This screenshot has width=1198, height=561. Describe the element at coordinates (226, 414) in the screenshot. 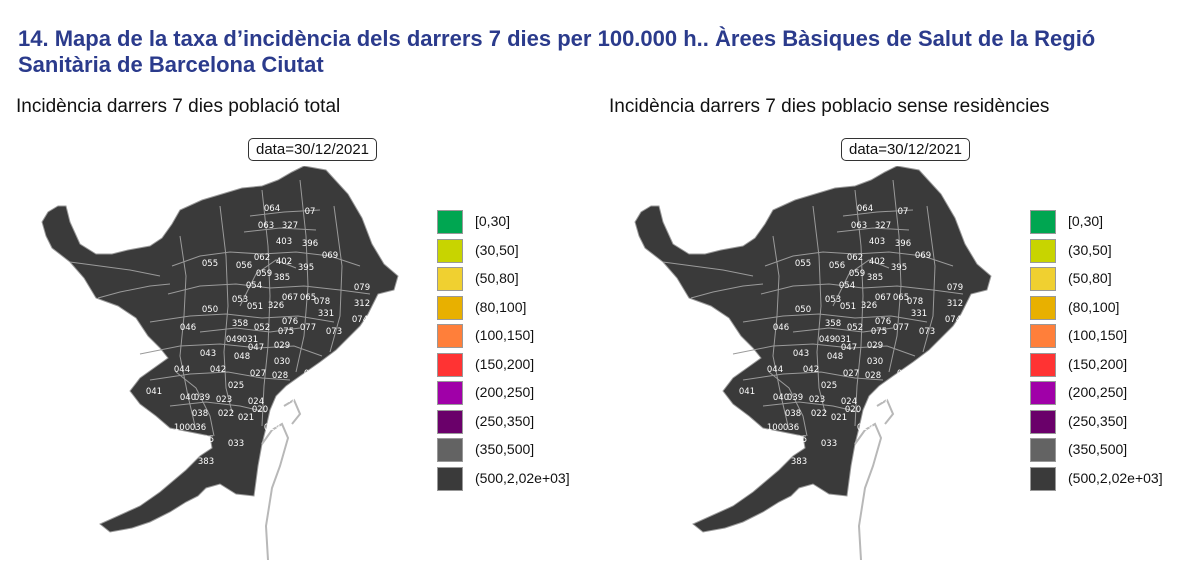

I see `area-code-label: 022` at that location.